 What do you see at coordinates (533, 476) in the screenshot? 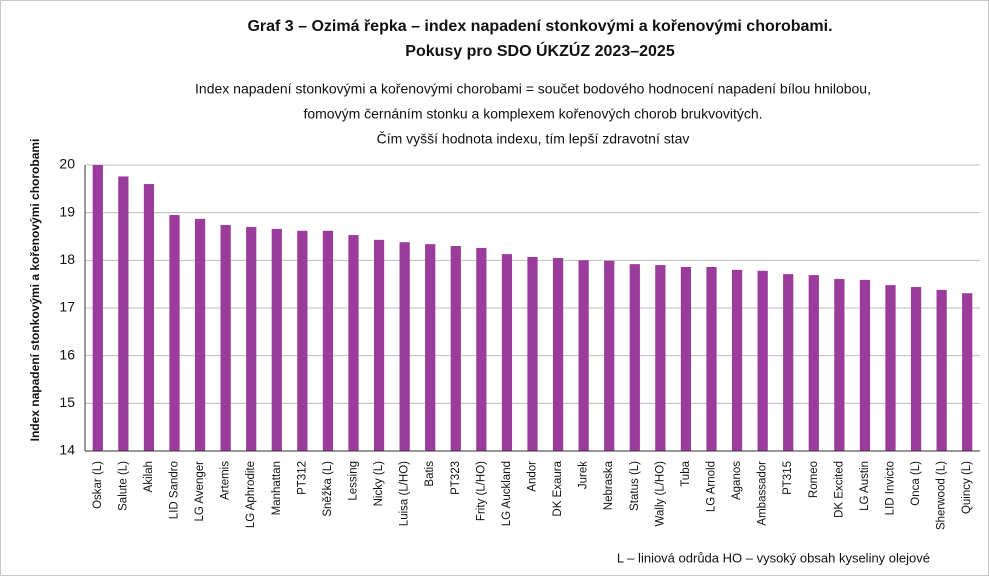
I see `x-tick-label: Andor` at bounding box center [533, 476].